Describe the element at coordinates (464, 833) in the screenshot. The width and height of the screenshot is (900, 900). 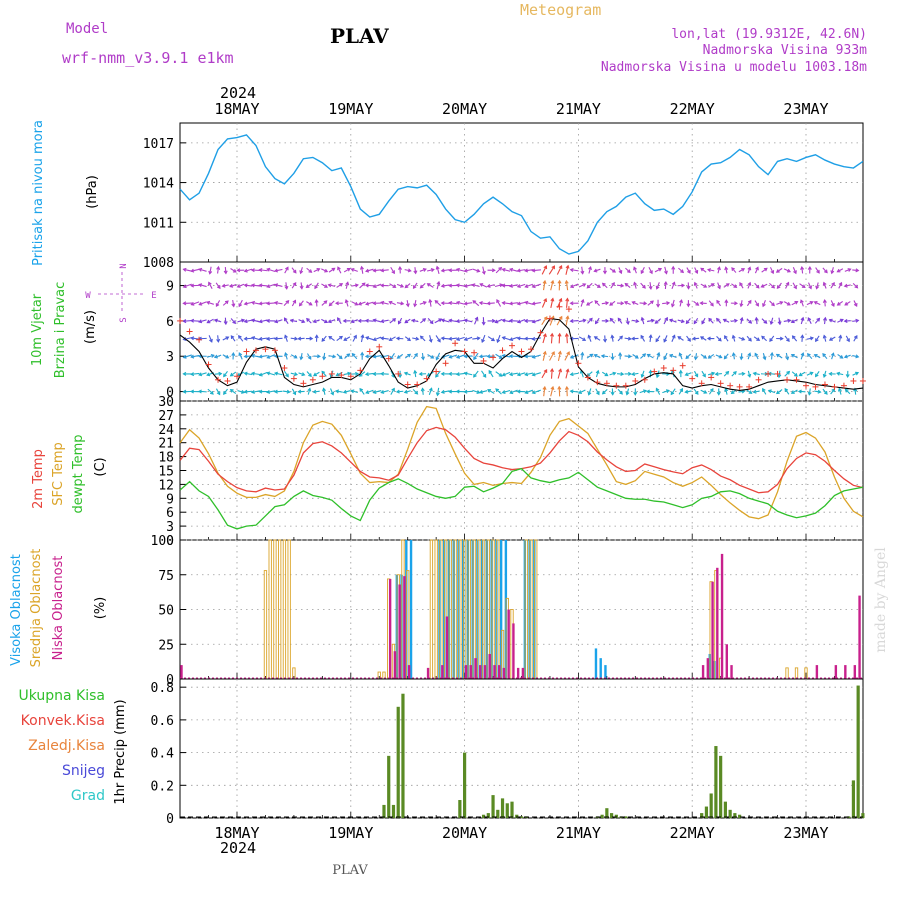
I see `bottom-day-label: 20MAY` at that location.